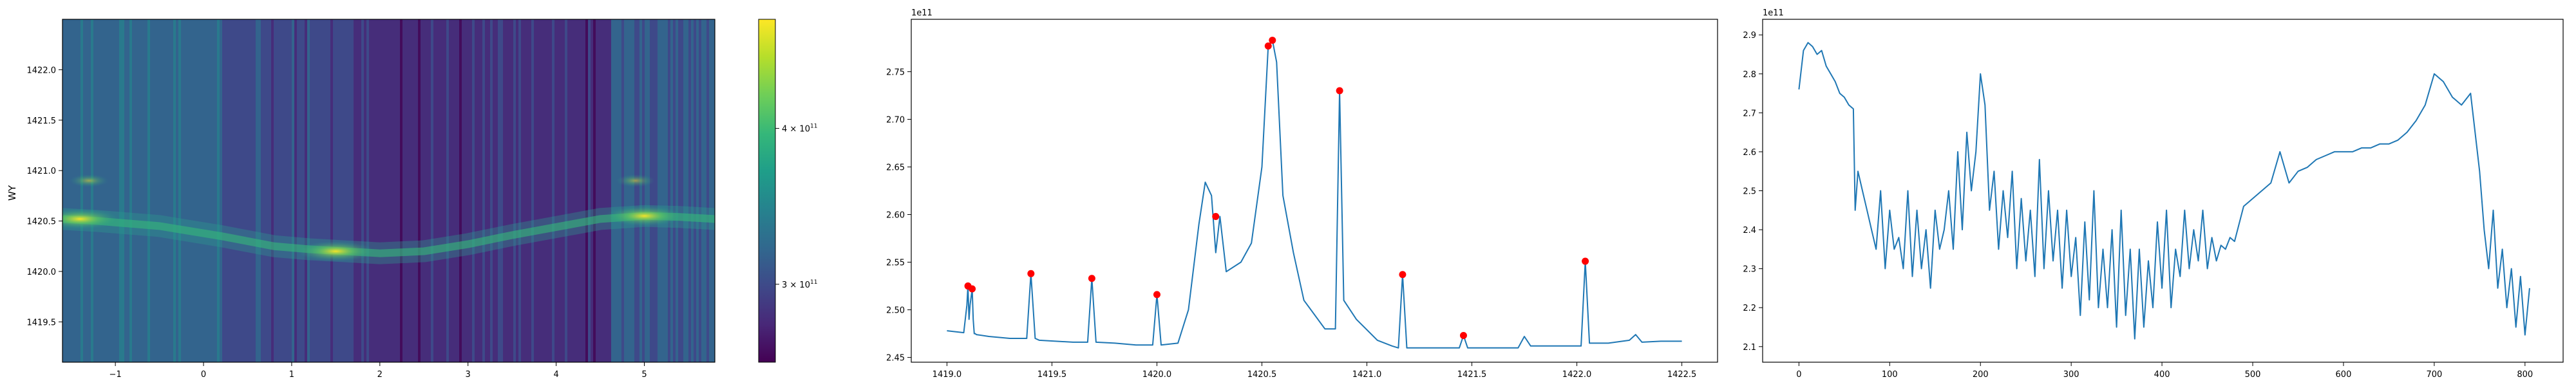 The width and height of the screenshot is (2576, 386). I want to click on y-tick-label: 1419.5, so click(42, 322).